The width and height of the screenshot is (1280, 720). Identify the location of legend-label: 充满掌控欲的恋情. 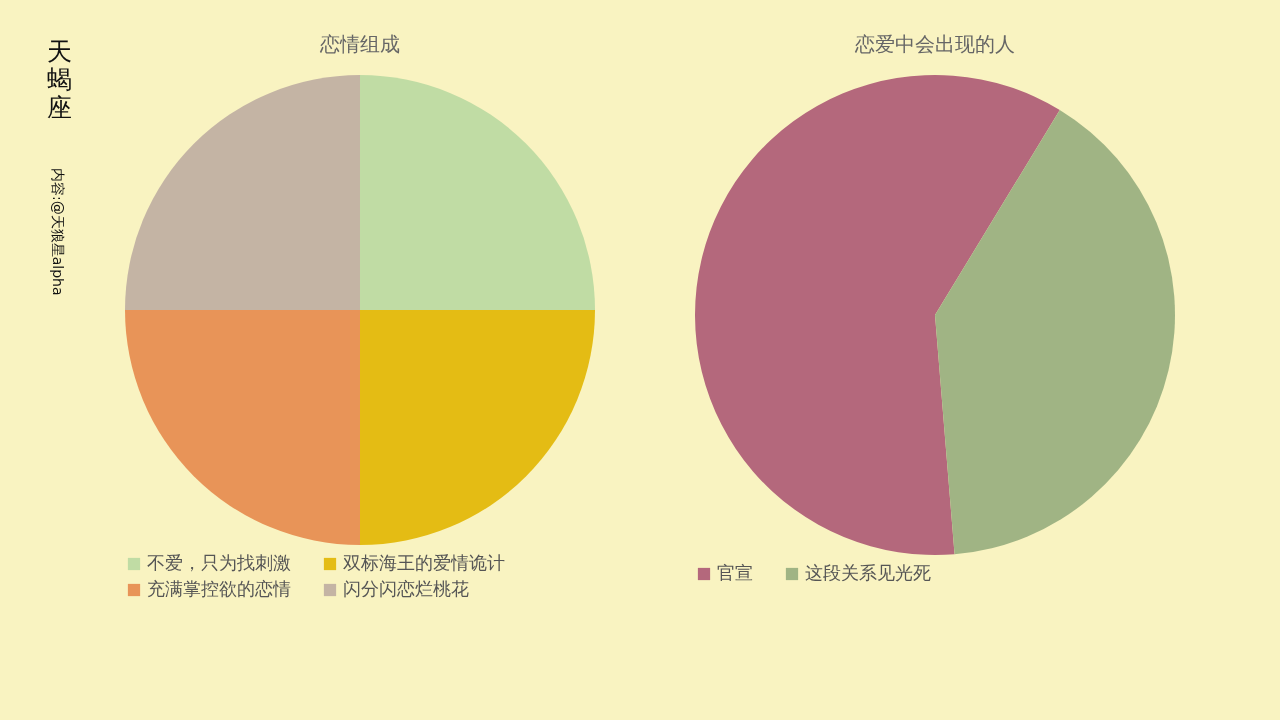
(219, 588).